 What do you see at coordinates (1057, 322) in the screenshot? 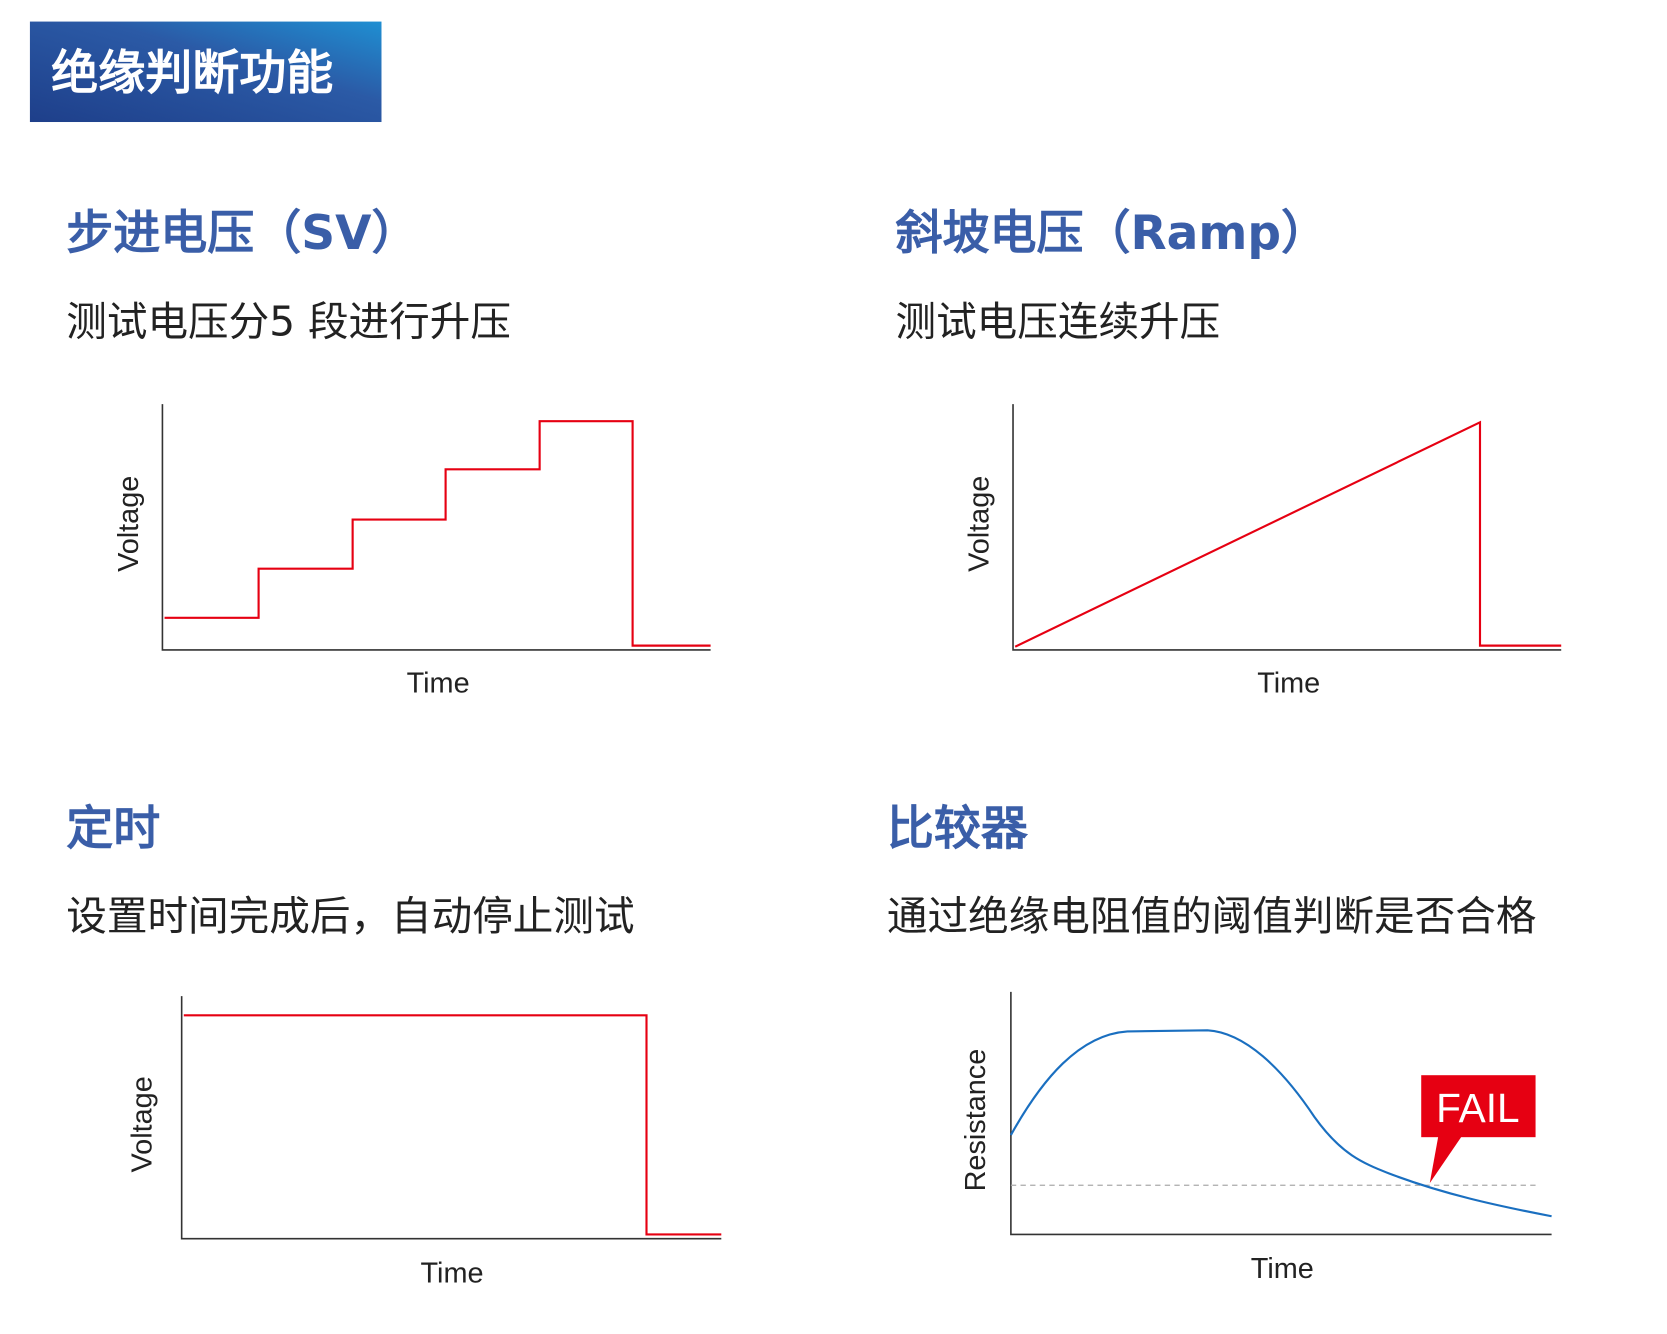
I see `section-subtitle: 测试电压连续升压` at bounding box center [1057, 322].